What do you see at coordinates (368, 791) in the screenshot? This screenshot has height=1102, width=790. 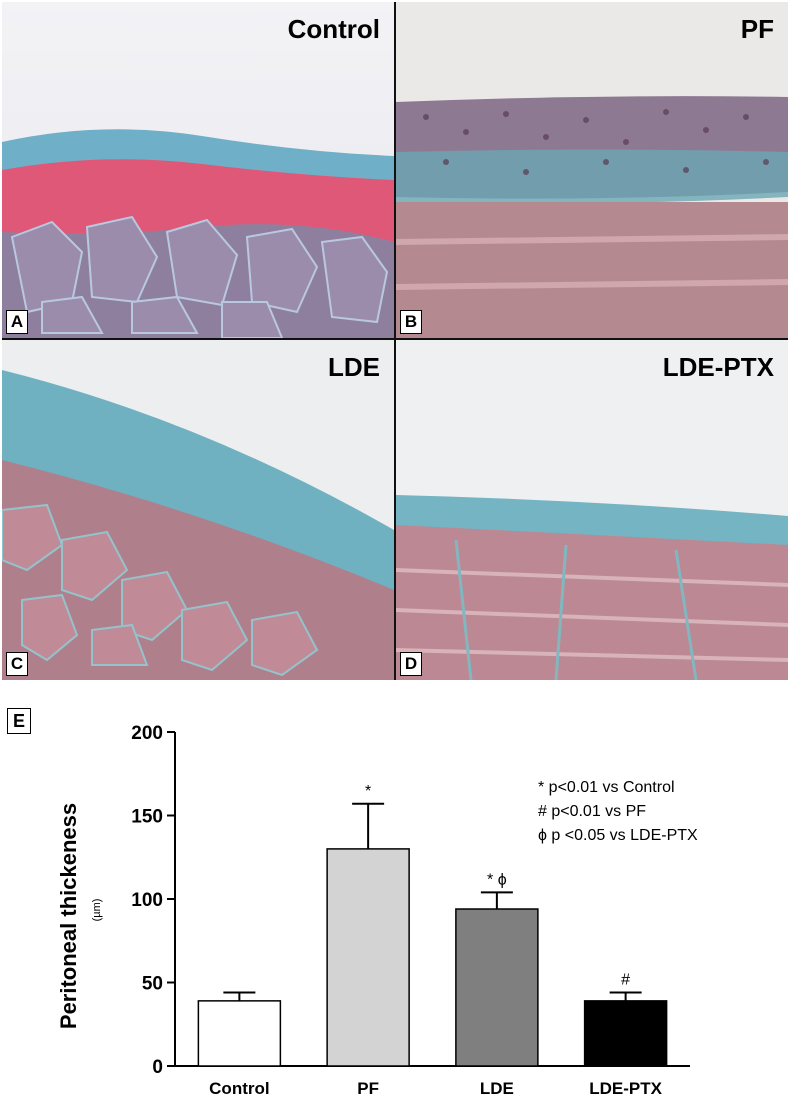 I see `significance-marker: *` at bounding box center [368, 791].